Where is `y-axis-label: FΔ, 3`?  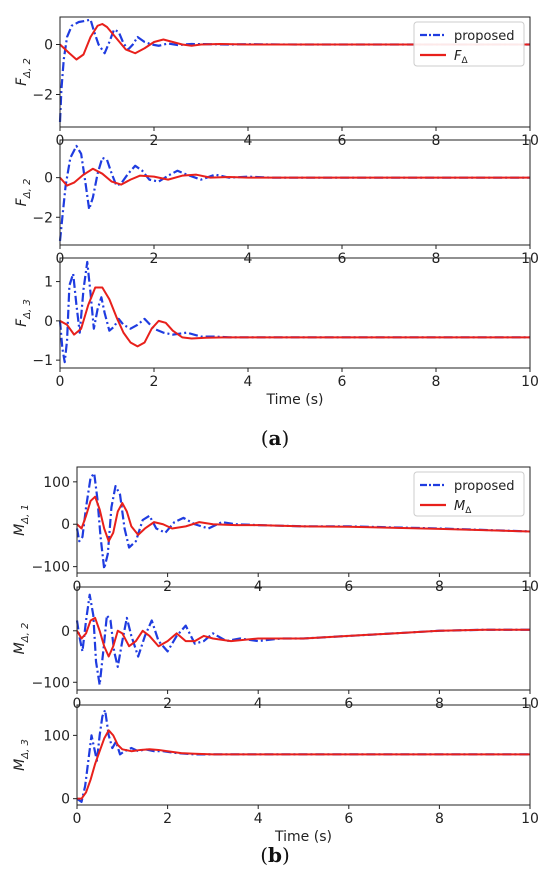 y-axis-label: FΔ, 3 is located at coordinates (23, 313).